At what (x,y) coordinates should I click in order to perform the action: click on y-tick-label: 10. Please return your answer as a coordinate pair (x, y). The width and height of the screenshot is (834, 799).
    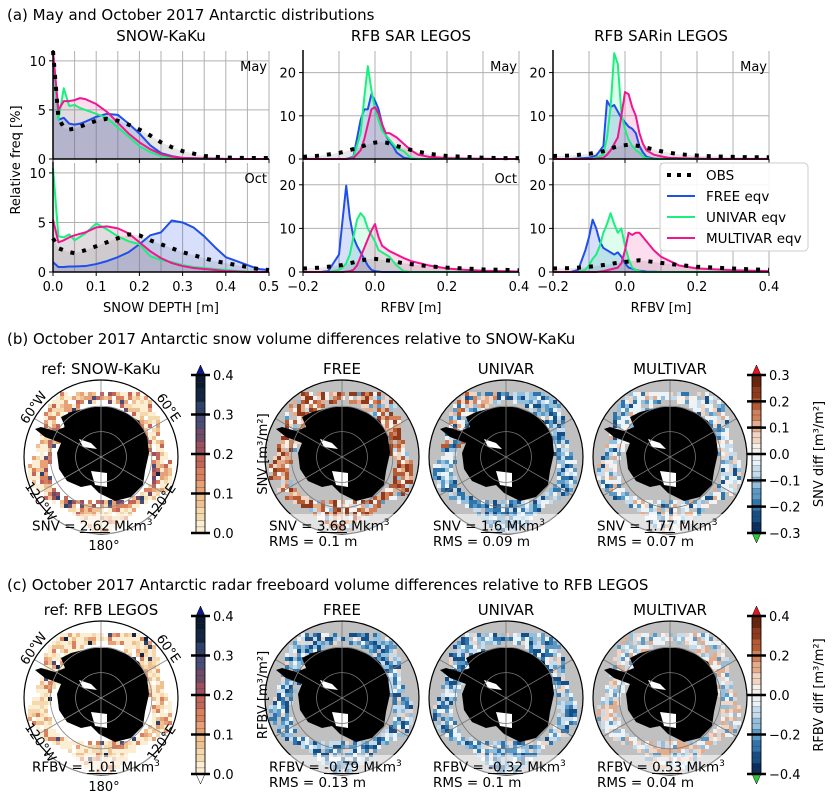
    Looking at the image, I should click on (287, 117).